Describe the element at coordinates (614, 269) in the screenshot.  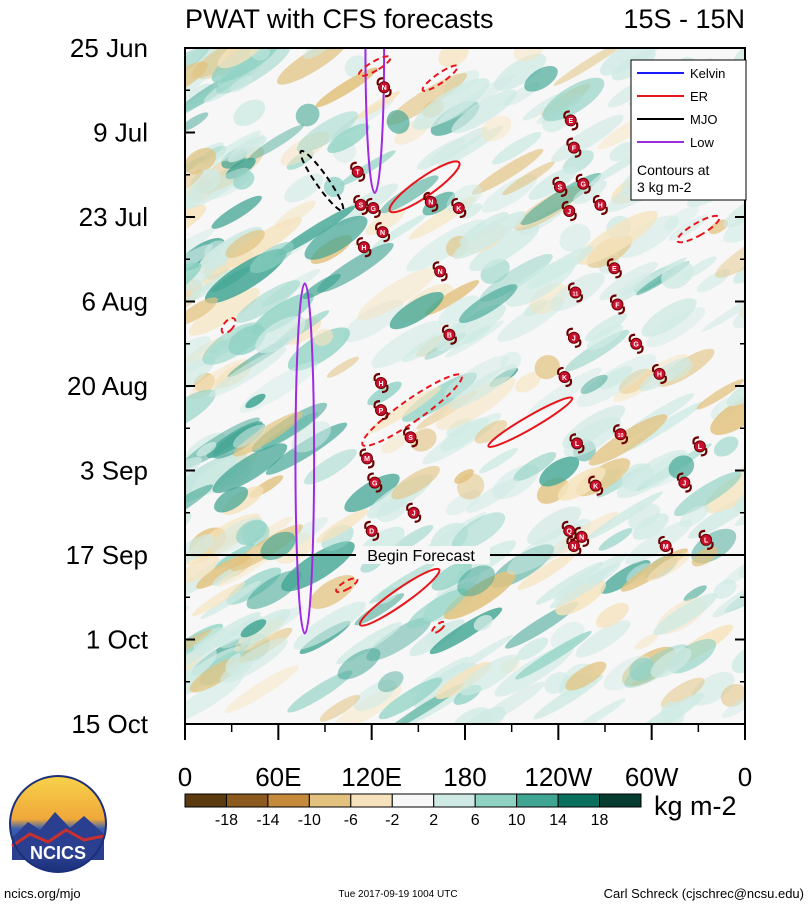
I see `storm-label: E` at that location.